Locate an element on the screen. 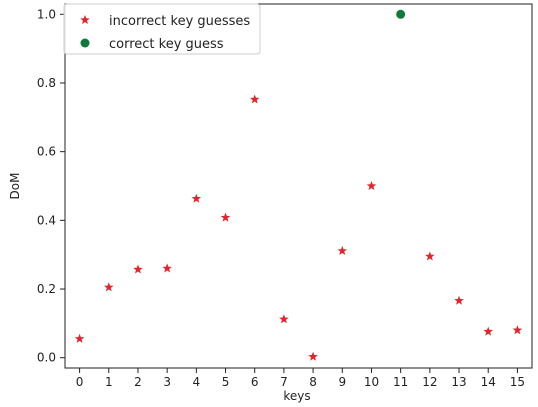 The width and height of the screenshot is (538, 407). legend-item-incorrect: incorrect key guesses is located at coordinates (165, 21).